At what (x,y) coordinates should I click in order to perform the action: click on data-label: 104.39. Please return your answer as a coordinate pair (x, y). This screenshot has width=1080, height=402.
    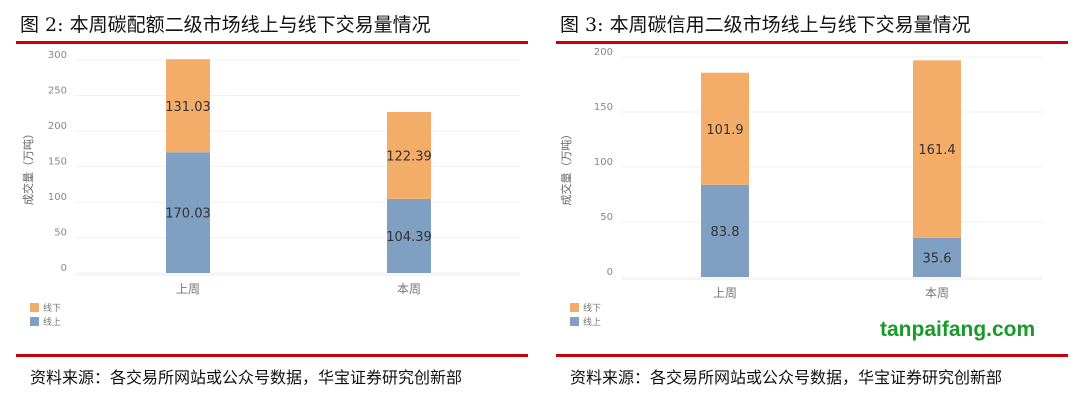
    Looking at the image, I should click on (409, 237).